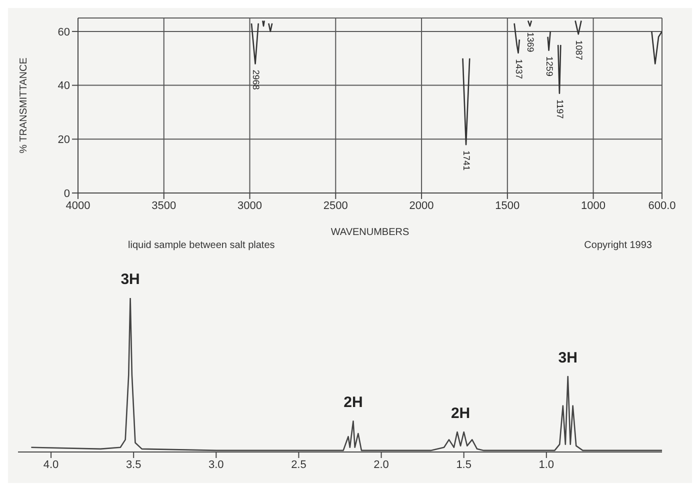 This screenshot has width=700, height=493. I want to click on x-tick-label: 2.5, so click(298, 464).